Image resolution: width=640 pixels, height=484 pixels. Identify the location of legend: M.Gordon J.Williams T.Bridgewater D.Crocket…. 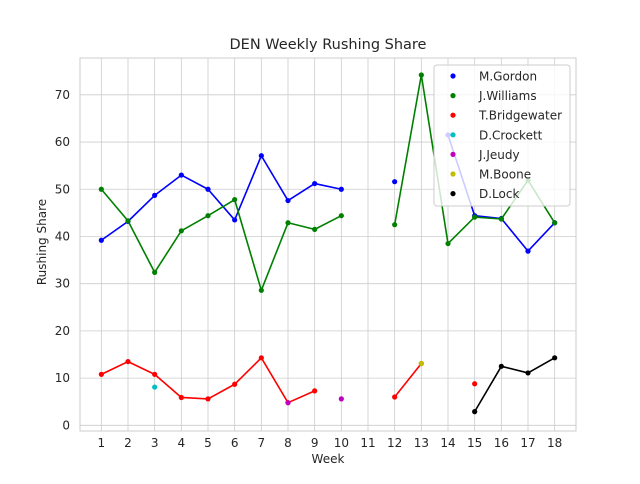
(502, 135).